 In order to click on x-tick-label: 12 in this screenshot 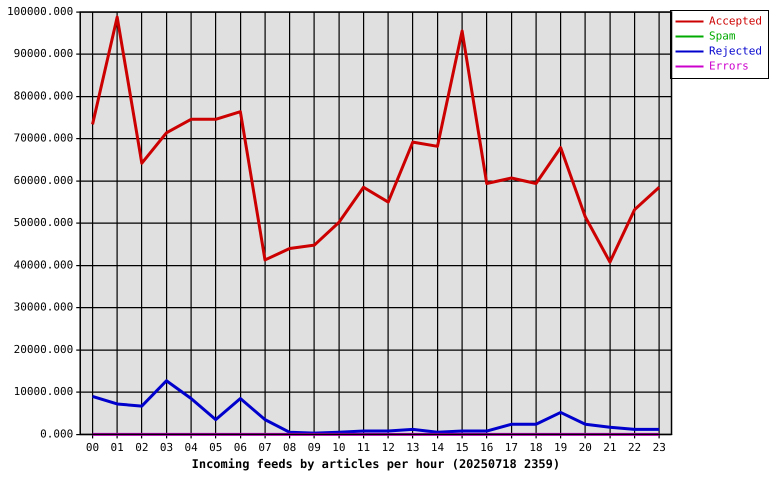, I will do `click(388, 447)`.